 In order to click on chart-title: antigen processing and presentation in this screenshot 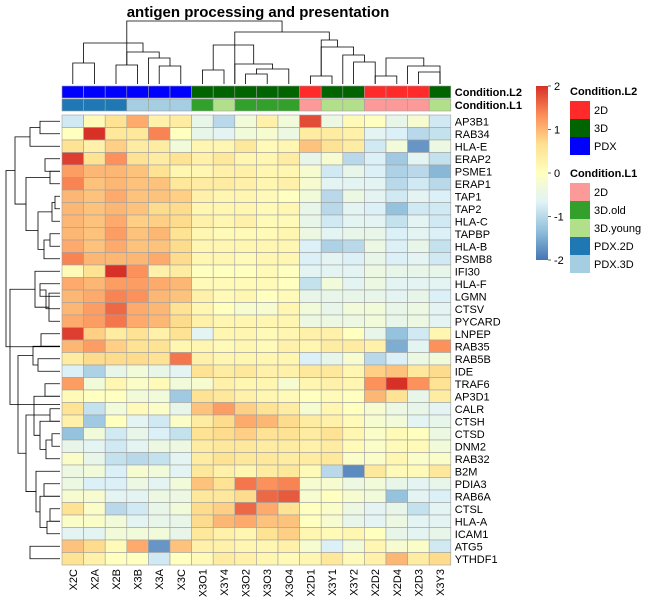, I will do `click(258, 12)`.